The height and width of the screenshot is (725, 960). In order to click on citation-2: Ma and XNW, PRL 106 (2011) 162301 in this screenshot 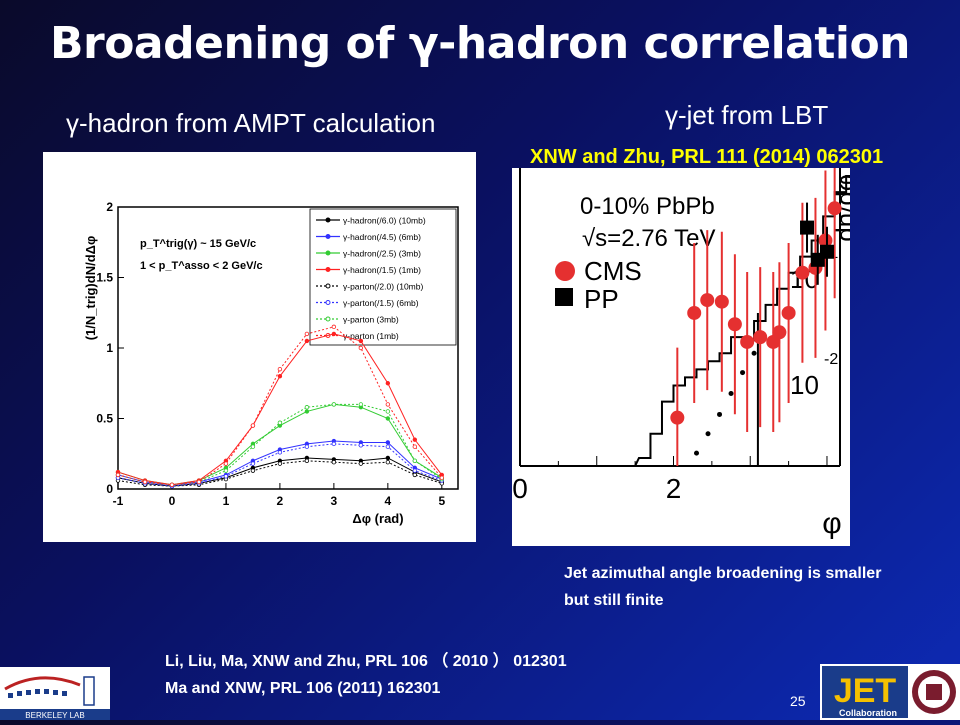, I will do `click(303, 688)`.